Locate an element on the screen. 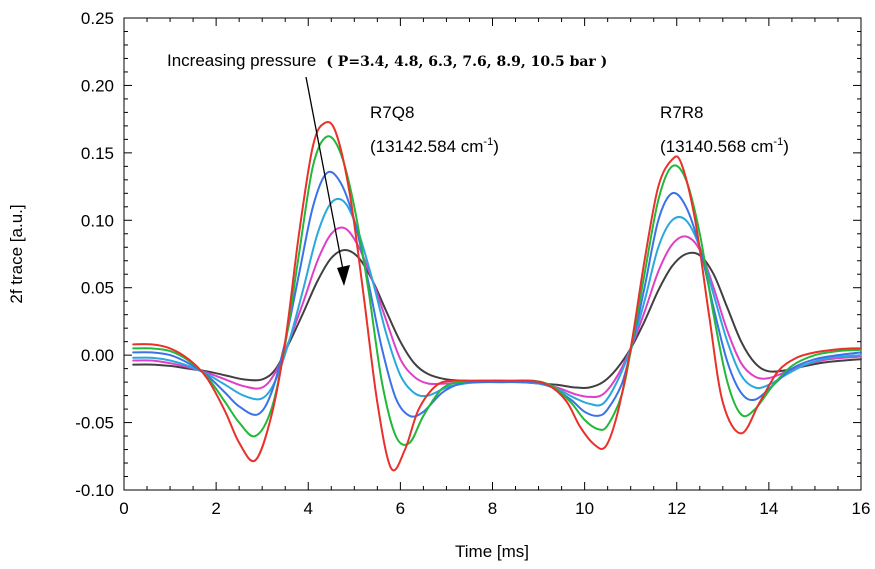  line1-wavenumber: (13142.584 cm-1) is located at coordinates (434, 146).